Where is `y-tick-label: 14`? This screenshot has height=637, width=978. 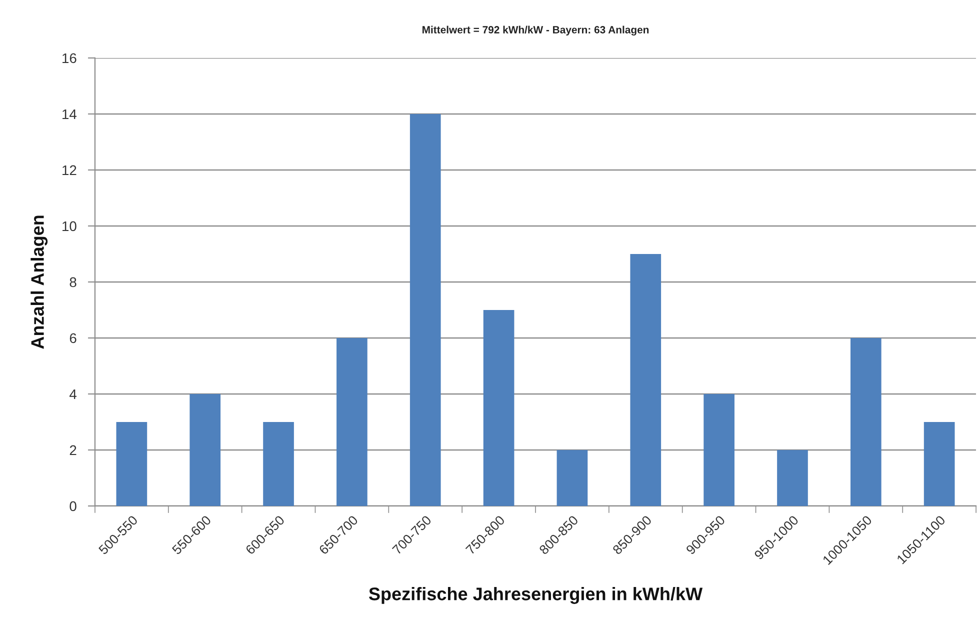
y-tick-label: 14 is located at coordinates (69, 114).